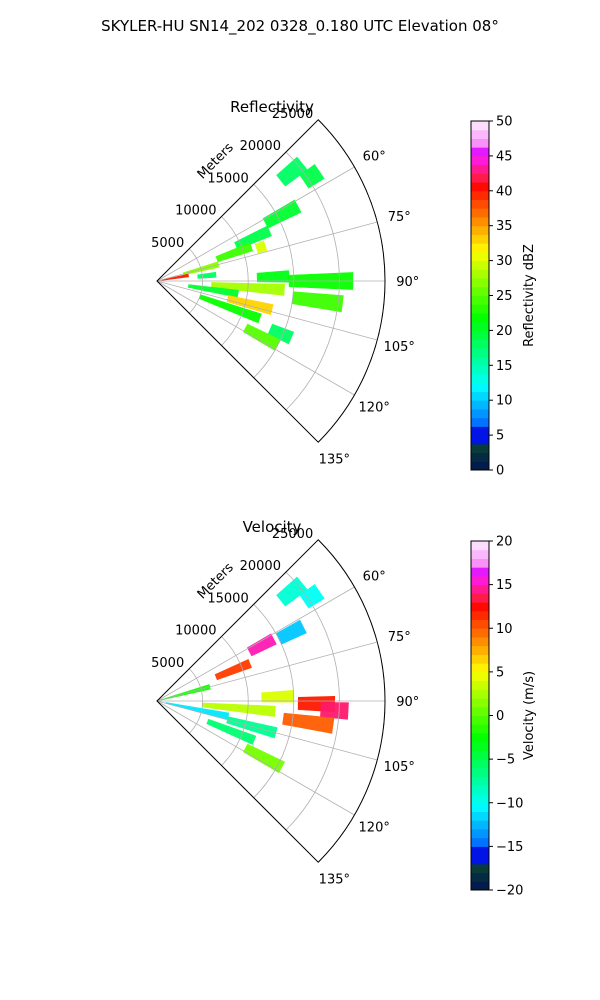 The width and height of the screenshot is (600, 1000). Describe the element at coordinates (529, 715) in the screenshot. I see `colorbar-label: Velocity (m/s)` at that location.